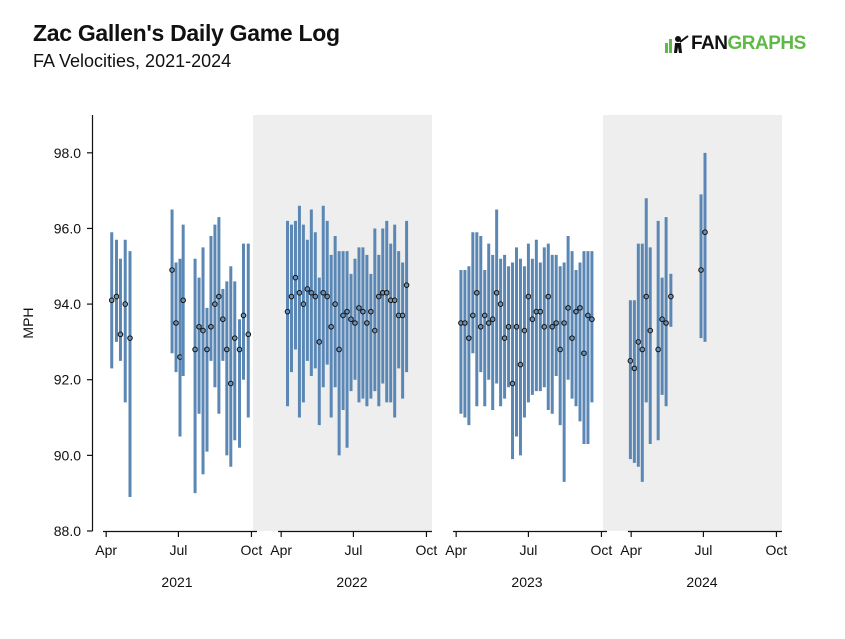 The width and height of the screenshot is (845, 639). Describe the element at coordinates (67, 304) in the screenshot. I see `y-tick-label: 94.0` at that location.